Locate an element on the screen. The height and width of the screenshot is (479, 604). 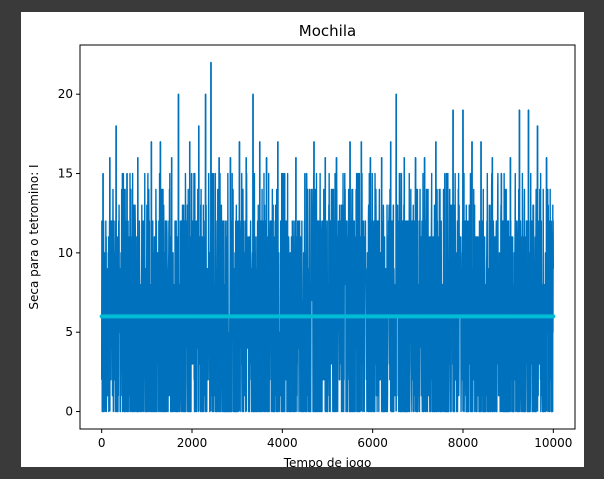
y-axis: 0 5 10 15 20 is located at coordinates (69, 253).